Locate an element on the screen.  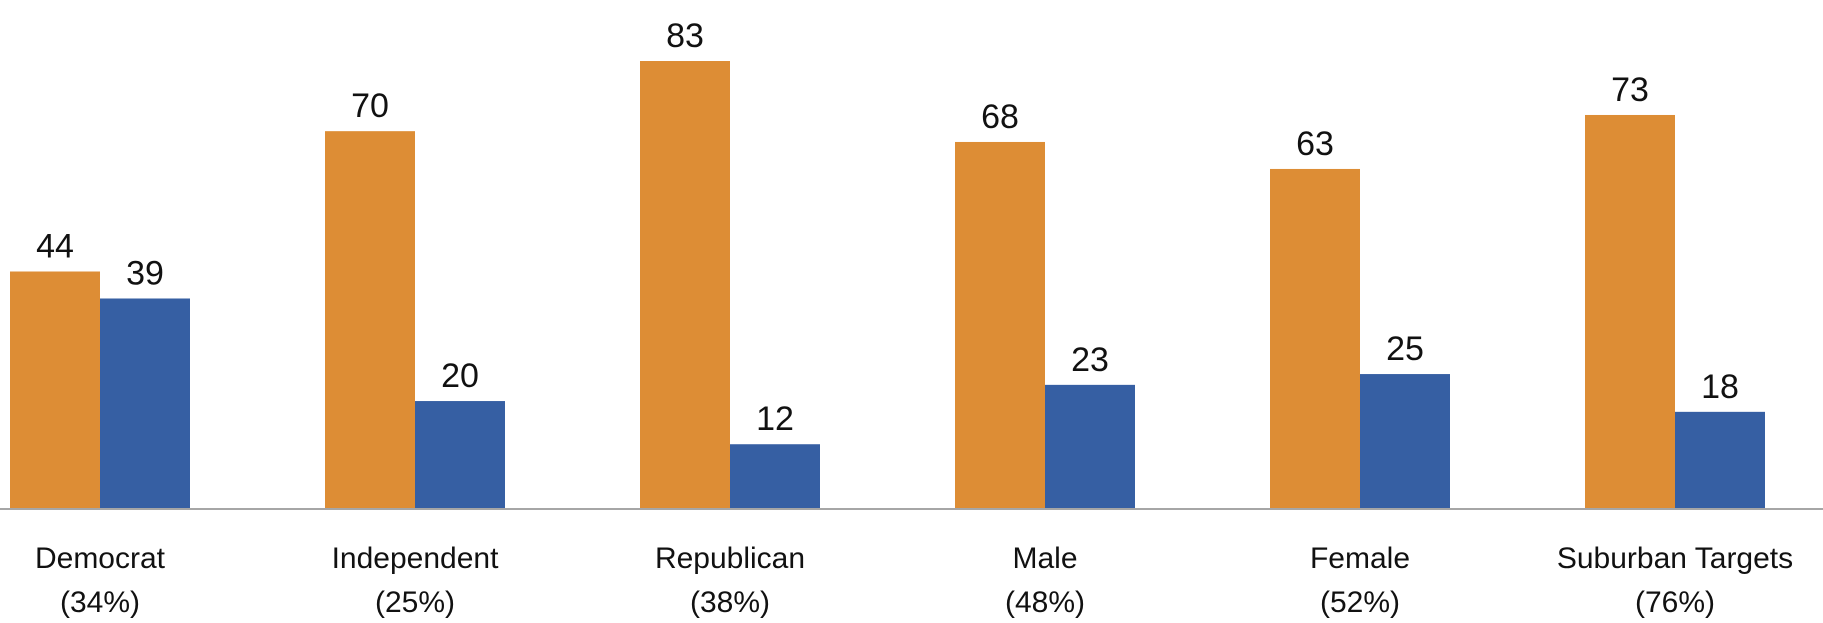
category-label-1-line-0: Independent is located at coordinates (415, 558).